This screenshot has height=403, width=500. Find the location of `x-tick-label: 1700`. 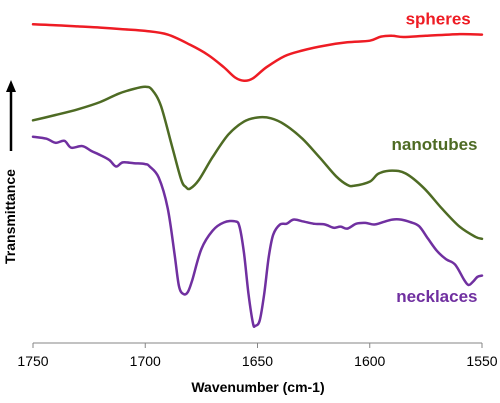

x-tick-label: 1700 is located at coordinates (145, 361).